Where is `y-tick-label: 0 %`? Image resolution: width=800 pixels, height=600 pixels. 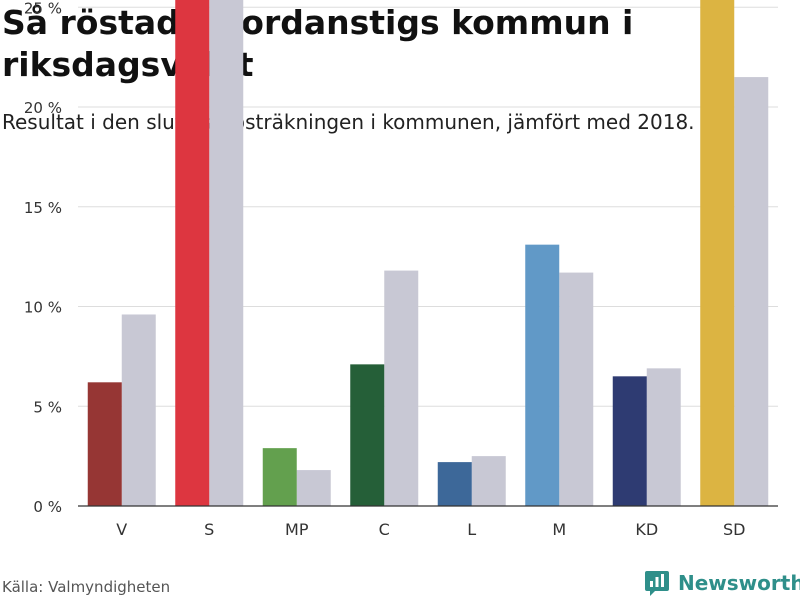
y-tick-label: 0 % is located at coordinates (47, 507).